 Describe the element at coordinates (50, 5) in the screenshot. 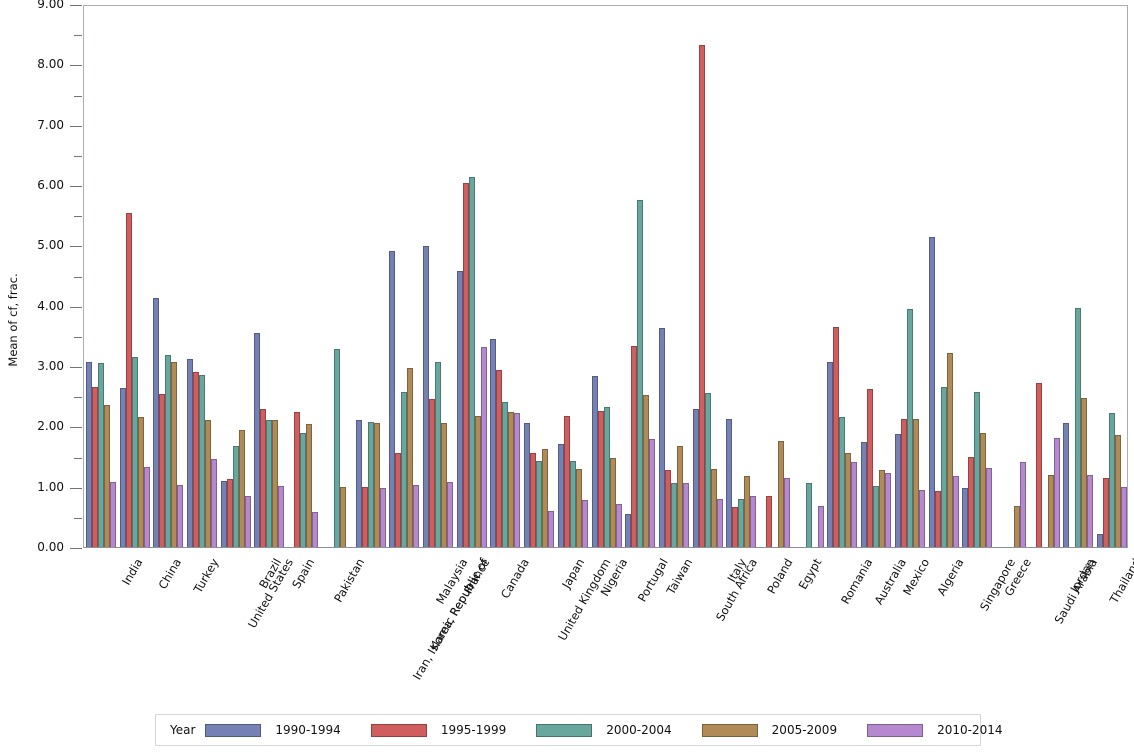

I see `y-axis-tick-label: 9.00` at that location.